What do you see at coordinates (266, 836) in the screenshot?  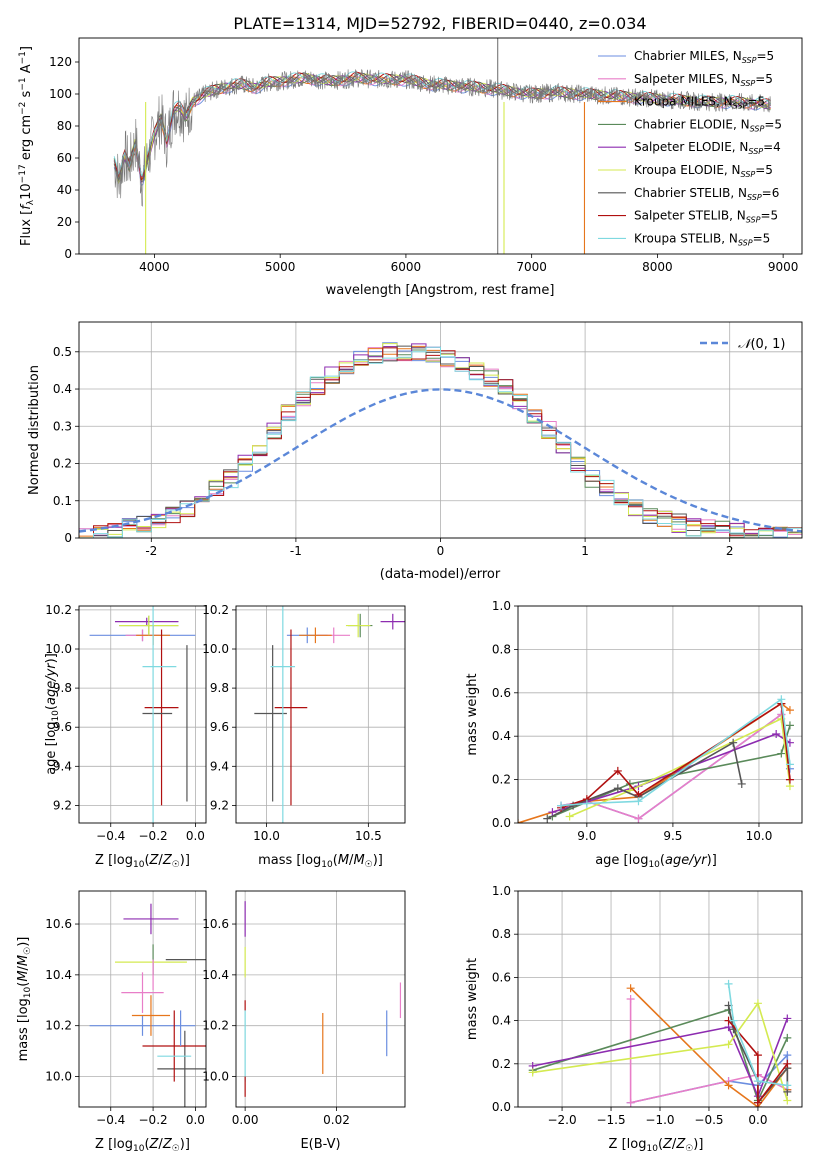 I see `x-tick-label: 10.0` at bounding box center [266, 836].